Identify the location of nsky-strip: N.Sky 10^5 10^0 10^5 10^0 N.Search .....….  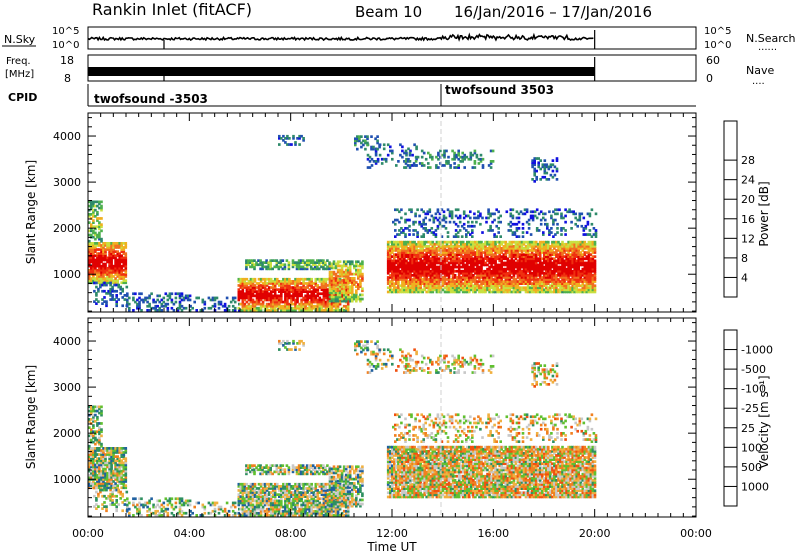
(399, 39).